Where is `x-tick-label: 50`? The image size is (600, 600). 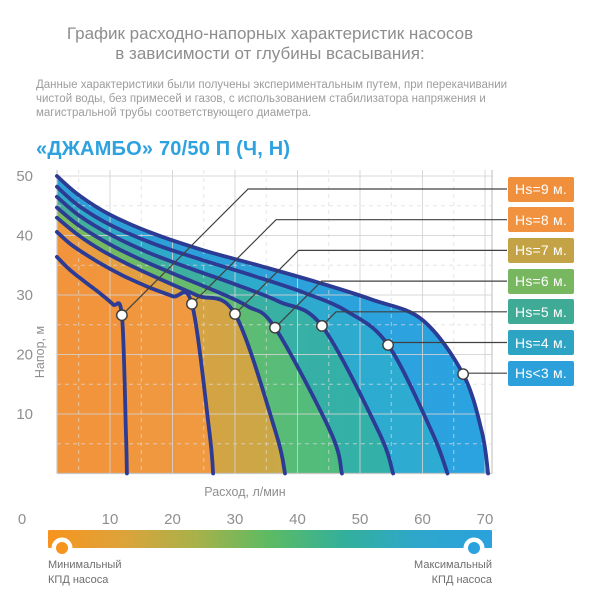 x-tick-label: 50 is located at coordinates (360, 519).